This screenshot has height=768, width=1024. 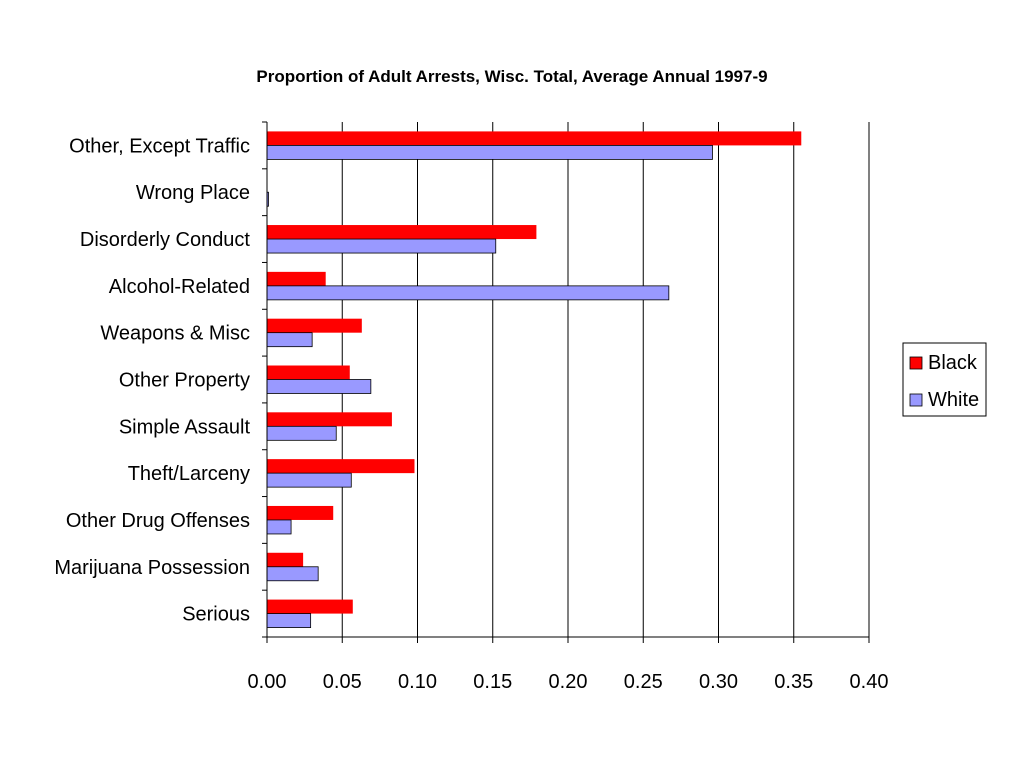 What do you see at coordinates (179, 287) in the screenshot?
I see `category-label: Alcohol-Related` at bounding box center [179, 287].